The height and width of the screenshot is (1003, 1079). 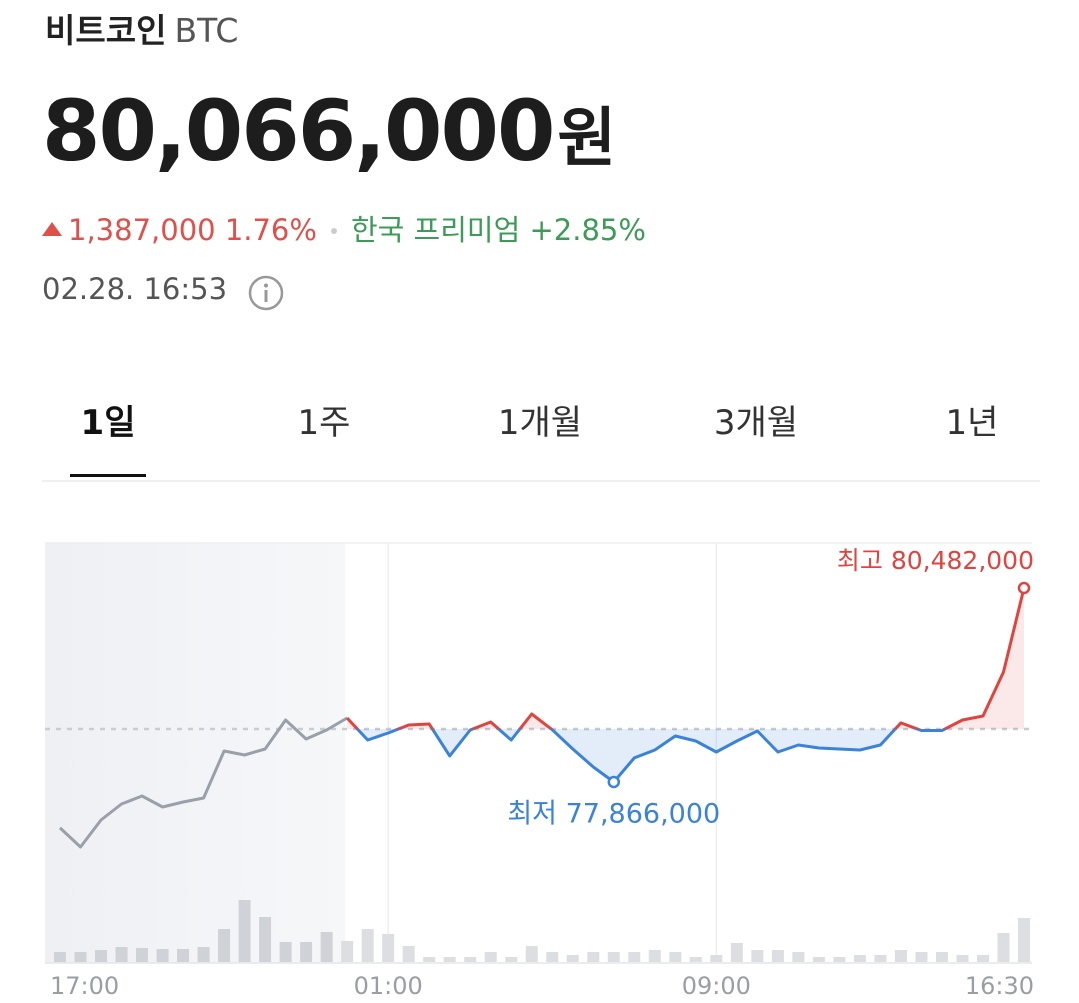 I want to click on price-value: 80,066,000, so click(x=298, y=131).